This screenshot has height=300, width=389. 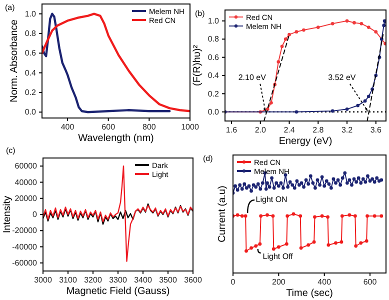 What do you see at coordinates (10, 7) in the screenshot?
I see `chart-title: (a)` at bounding box center [10, 7].